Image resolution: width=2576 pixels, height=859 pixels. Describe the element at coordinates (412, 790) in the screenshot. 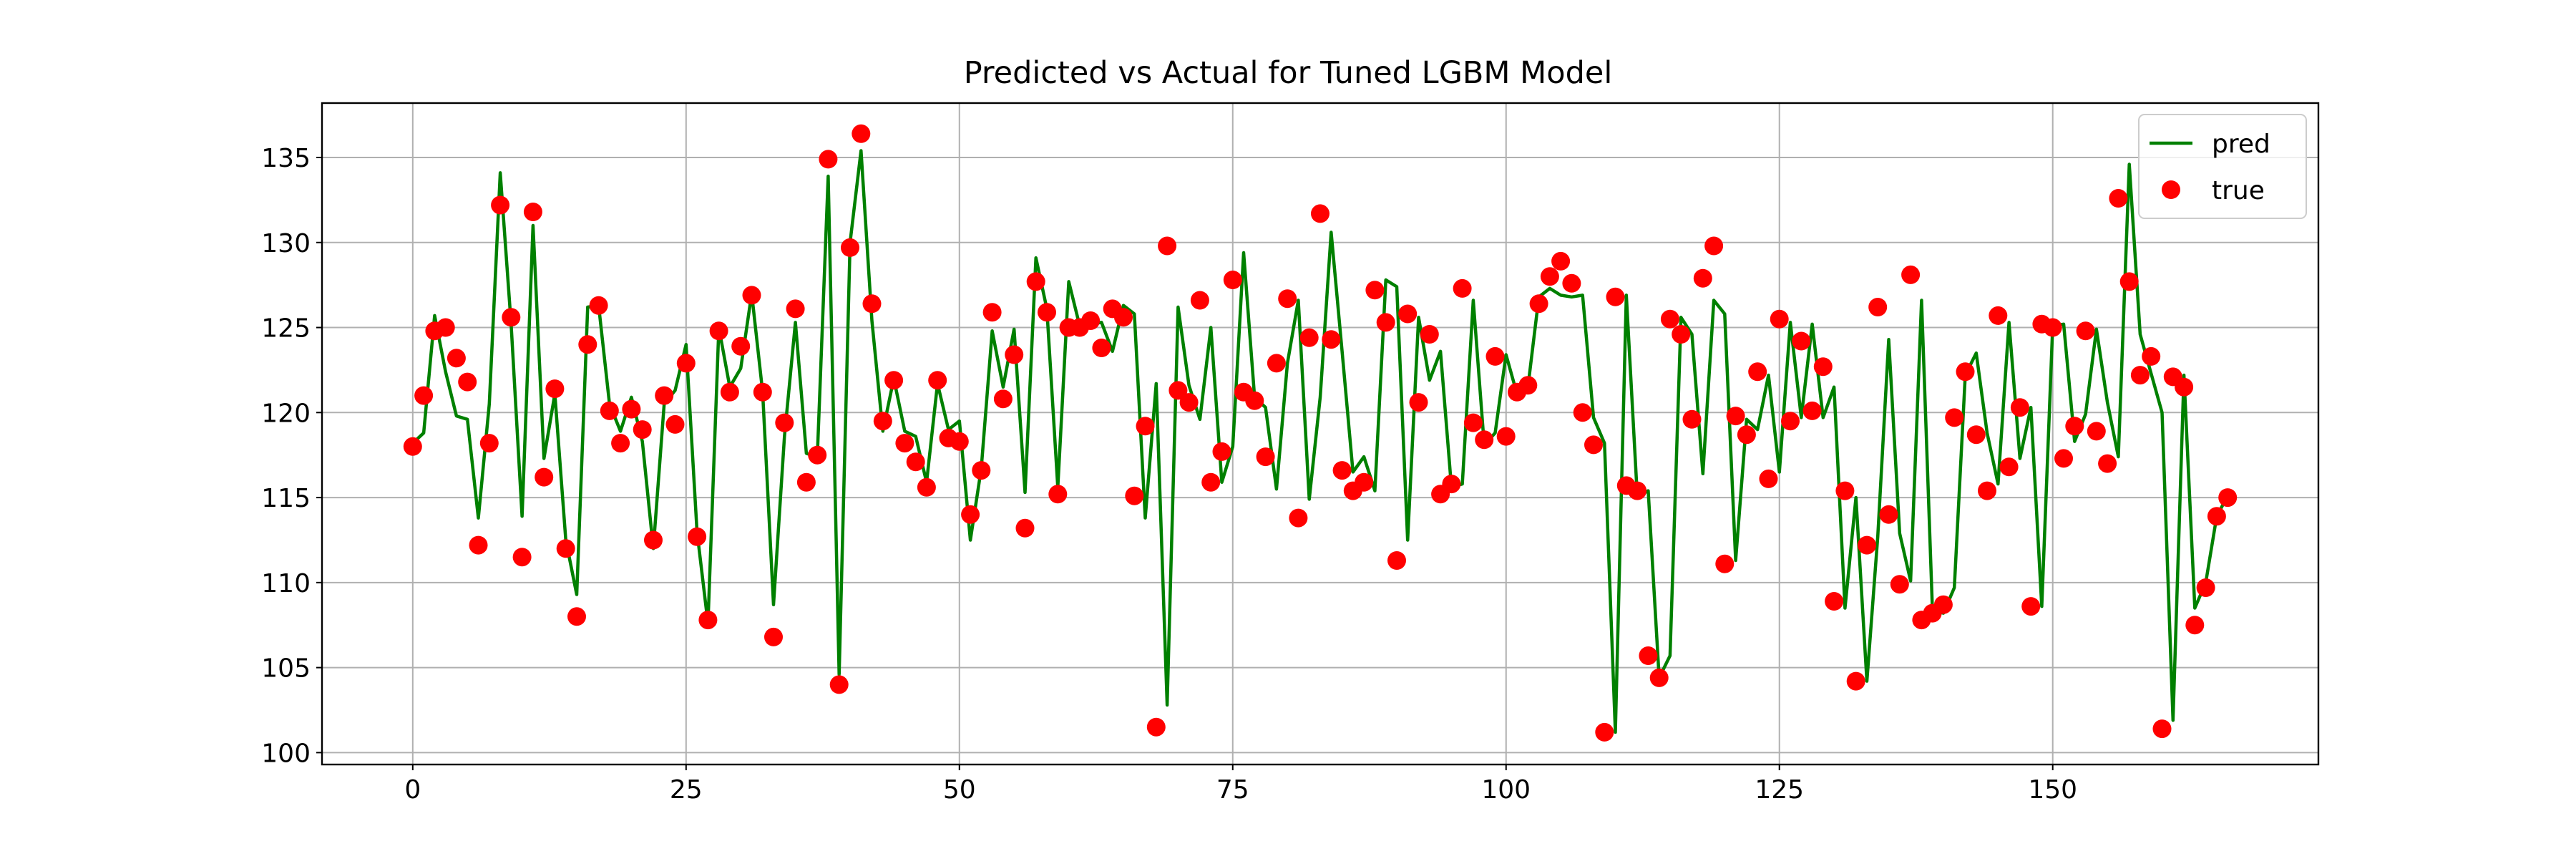

I see `x-tick-label: 0` at that location.